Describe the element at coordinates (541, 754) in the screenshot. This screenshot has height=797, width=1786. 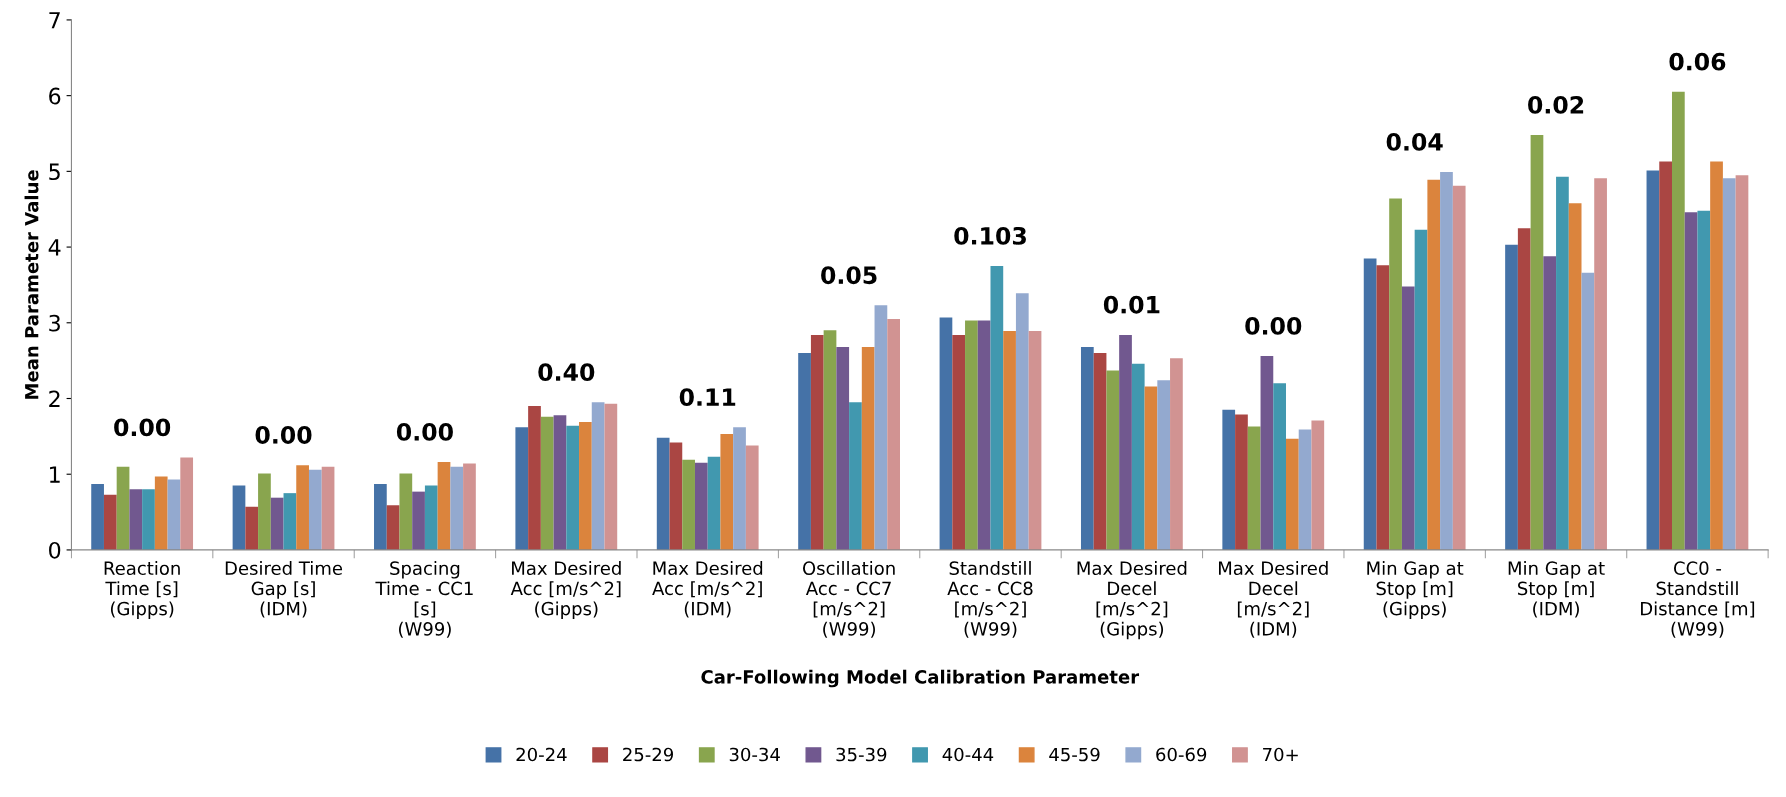
I see `legend-label: 20-24` at that location.